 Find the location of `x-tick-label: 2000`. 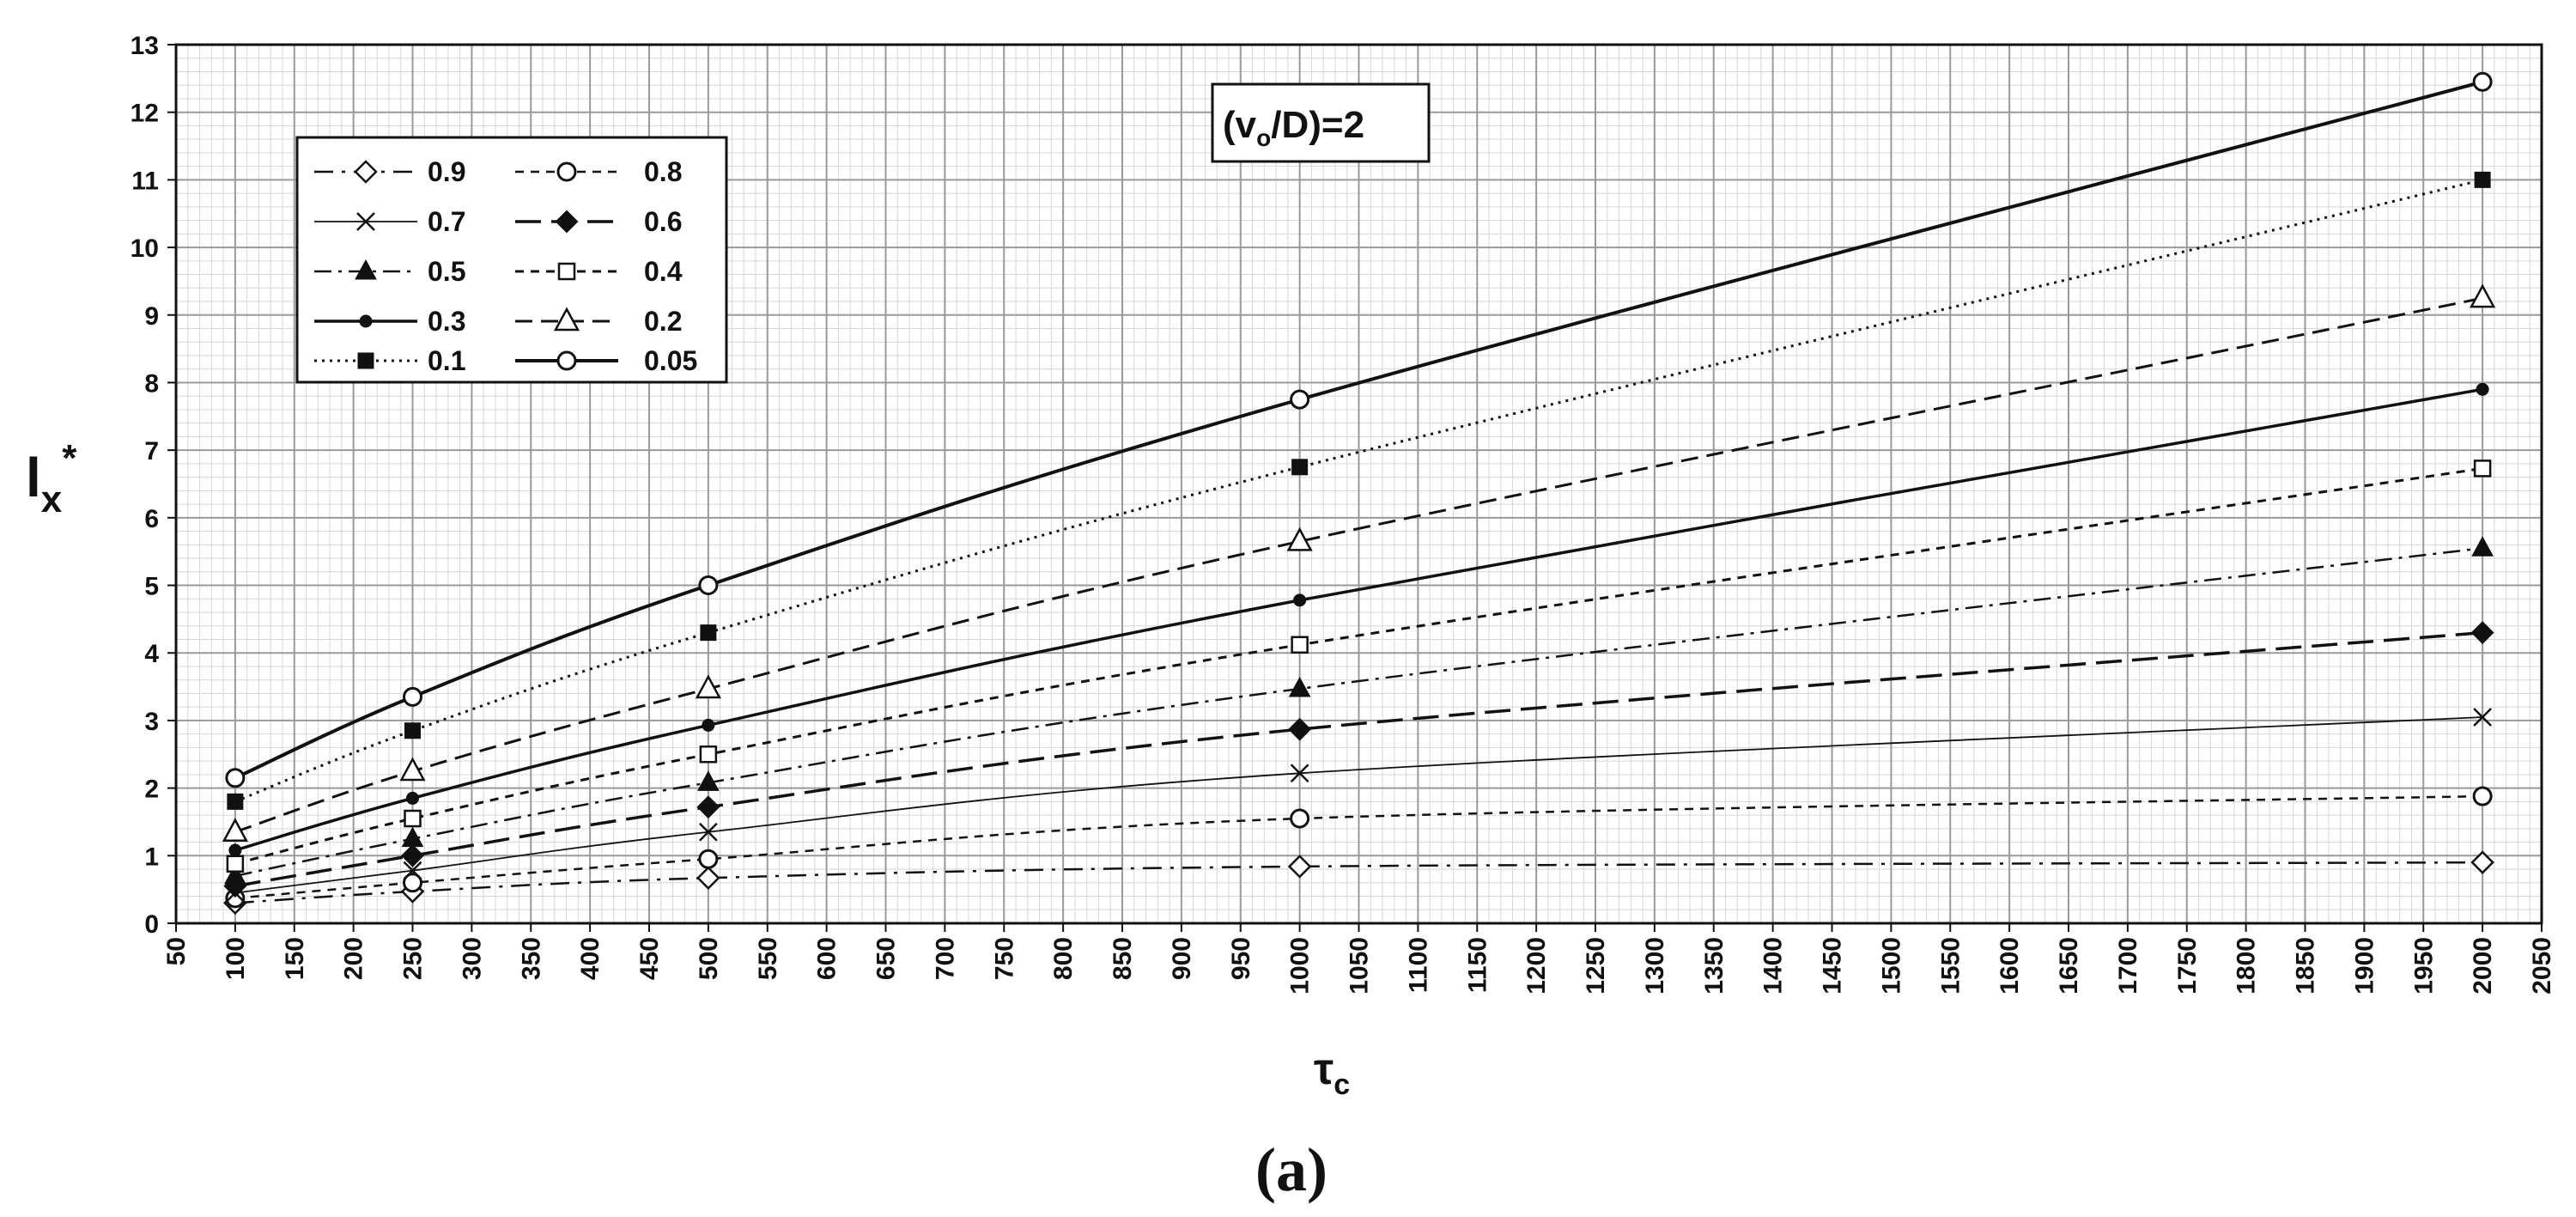

x-tick-label: 2000 is located at coordinates (2483, 966).